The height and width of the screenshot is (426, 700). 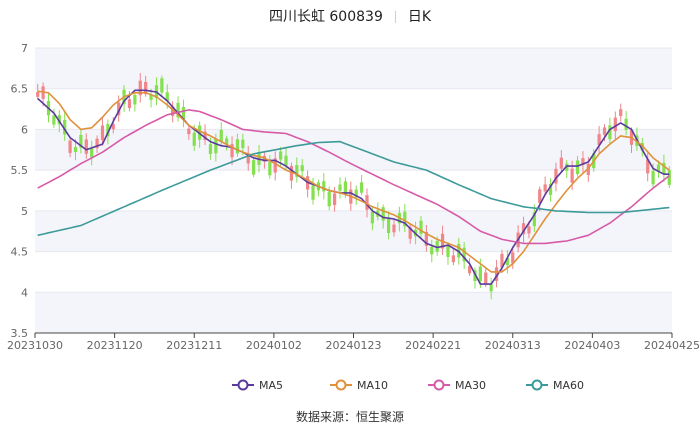 I want to click on y-tick-label: 6.5, so click(x=20, y=89).